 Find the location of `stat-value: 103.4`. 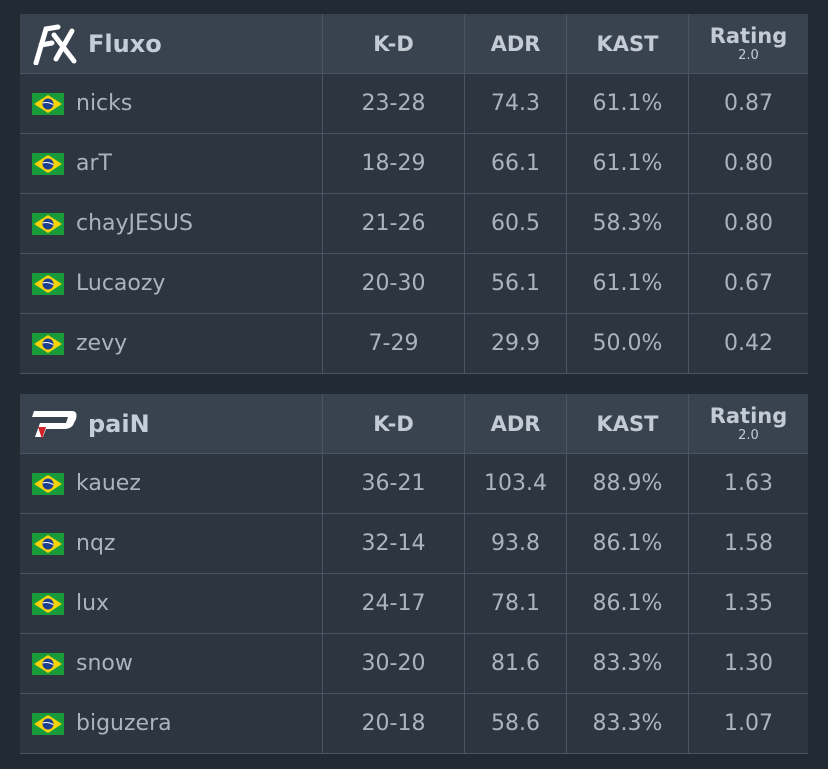

stat-value: 103.4 is located at coordinates (515, 483).